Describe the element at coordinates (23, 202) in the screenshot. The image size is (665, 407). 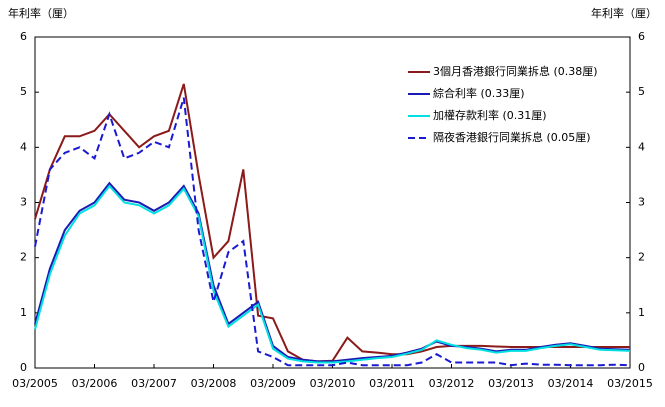
I see `y-tick-label: 3` at that location.